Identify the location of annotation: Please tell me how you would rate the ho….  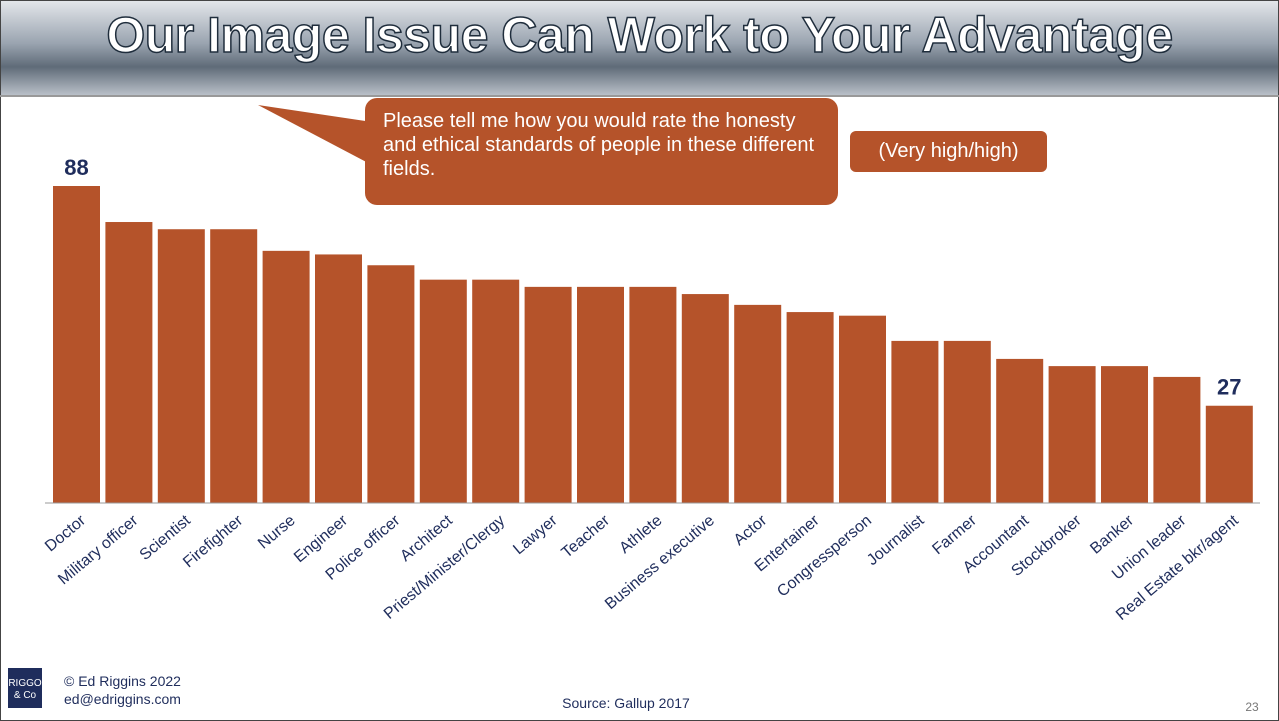
(599, 145).